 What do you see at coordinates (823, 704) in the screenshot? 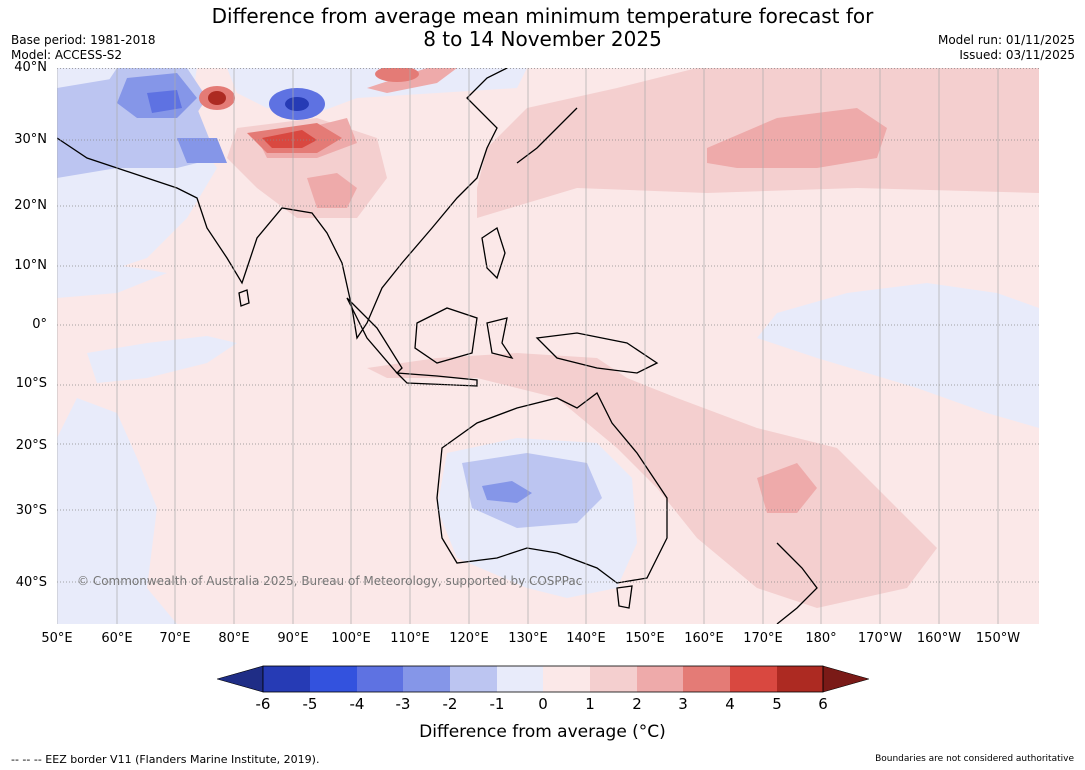
I see `colorbar-tick: 6` at bounding box center [823, 704].